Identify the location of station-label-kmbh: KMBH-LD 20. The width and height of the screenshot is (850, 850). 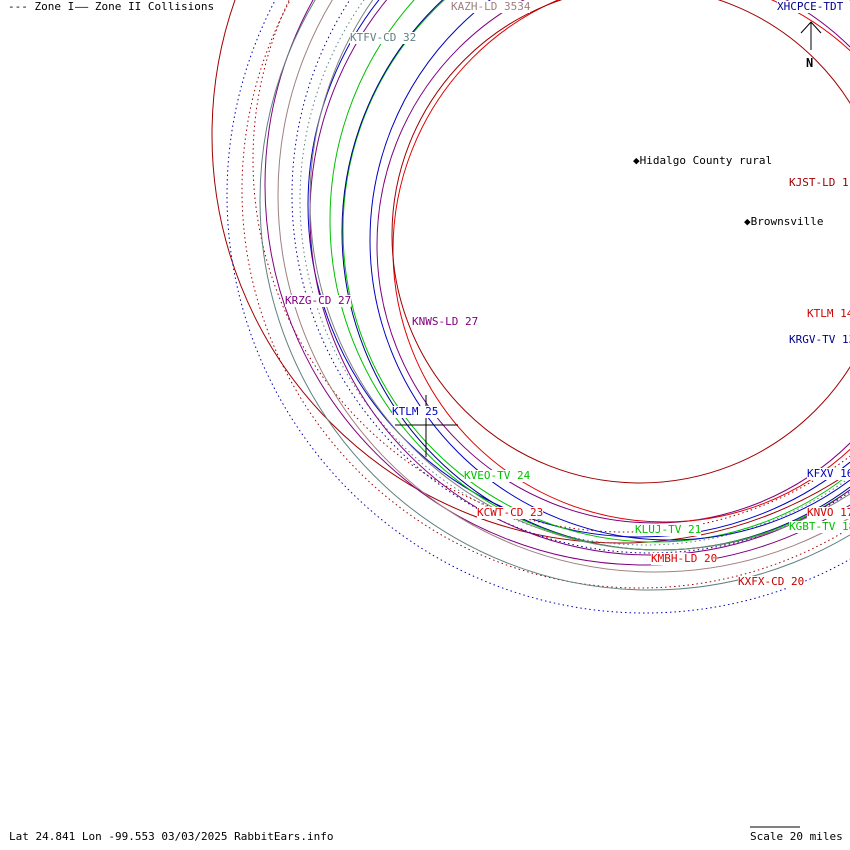
(684, 558).